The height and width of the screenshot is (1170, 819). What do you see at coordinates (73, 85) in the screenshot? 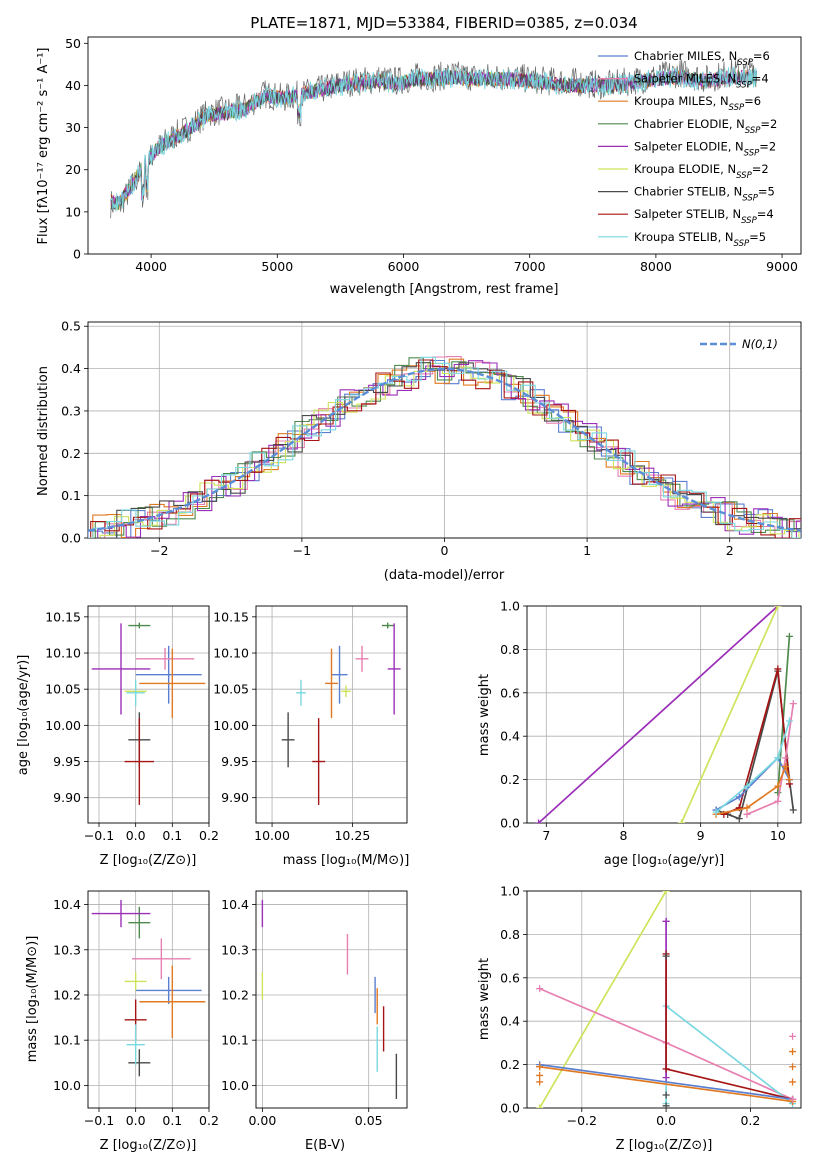
I see `y-tick-label: 40` at bounding box center [73, 85].